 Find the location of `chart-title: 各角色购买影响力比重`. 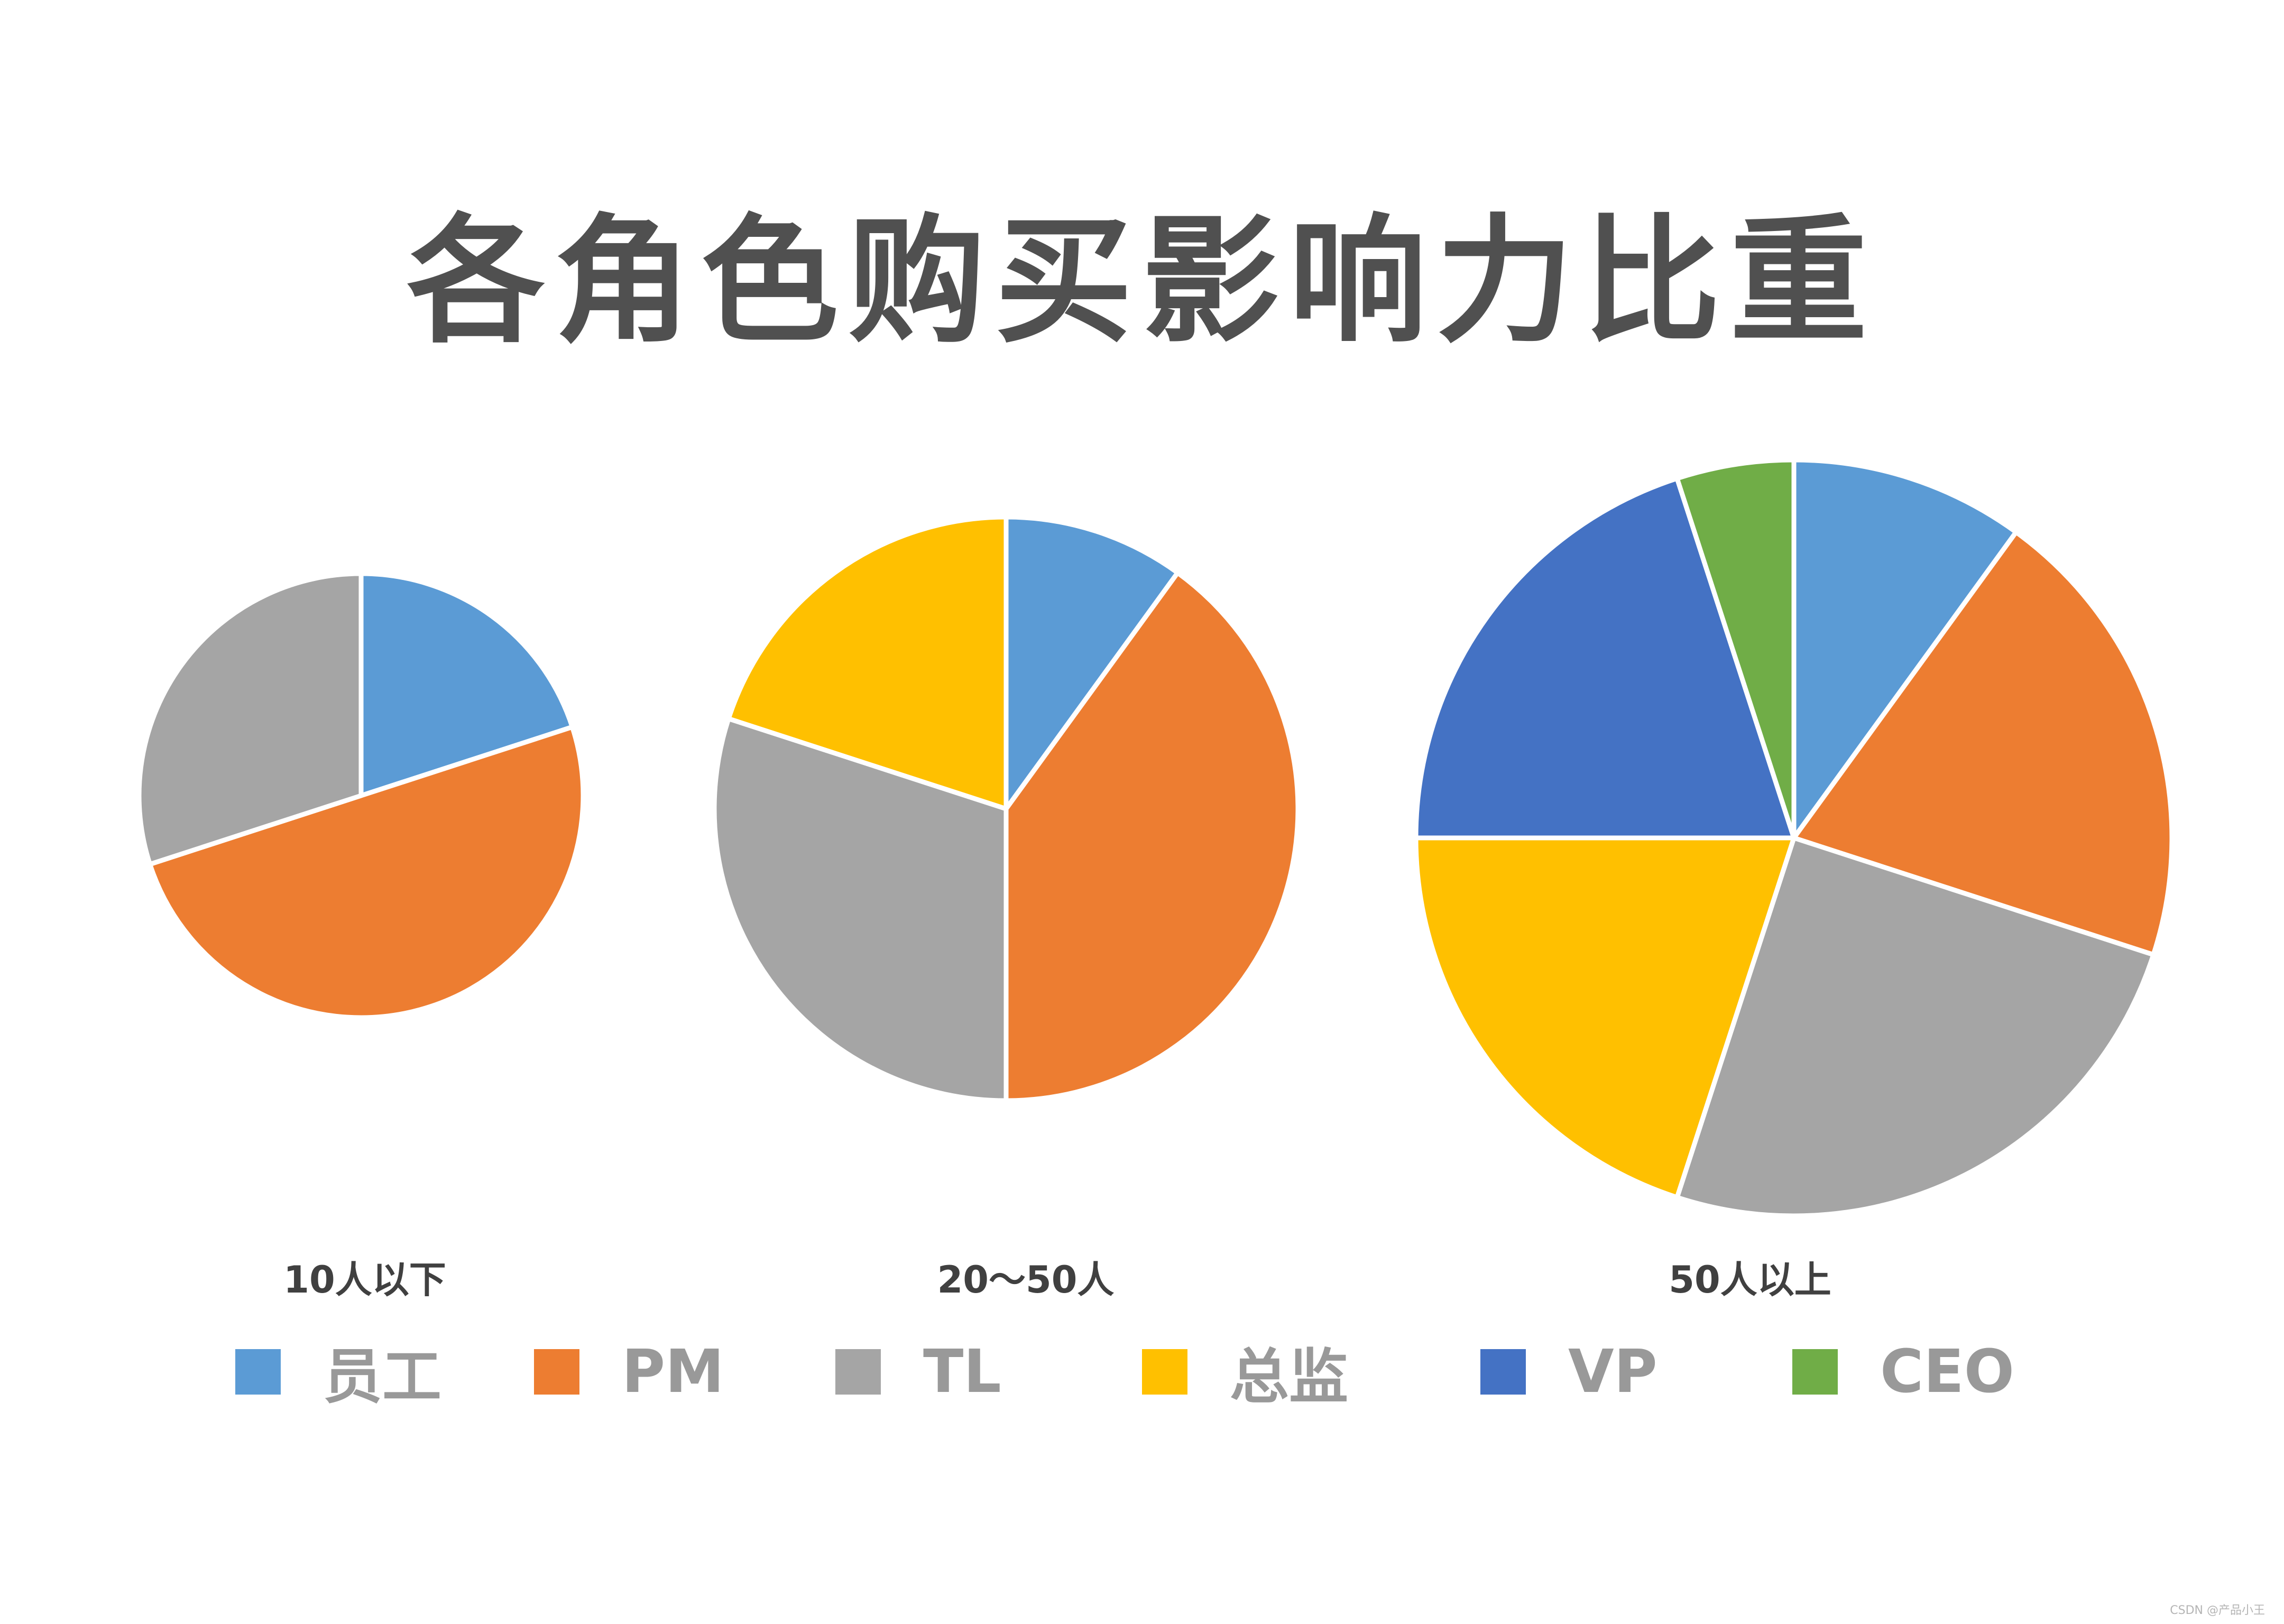

chart-title: 各角色购买影响力比重 is located at coordinates (1142, 282).